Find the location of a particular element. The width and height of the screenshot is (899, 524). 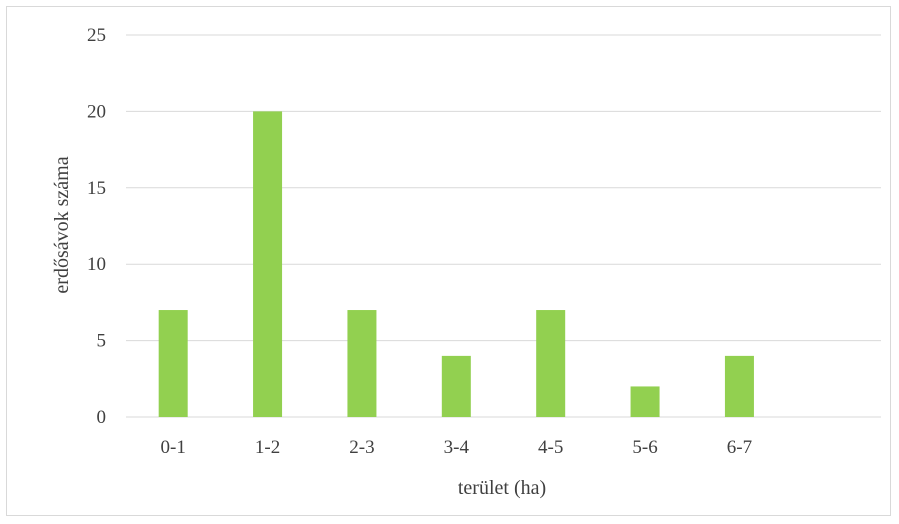

y-axis-title: erdősávok száma is located at coordinates (62, 224).